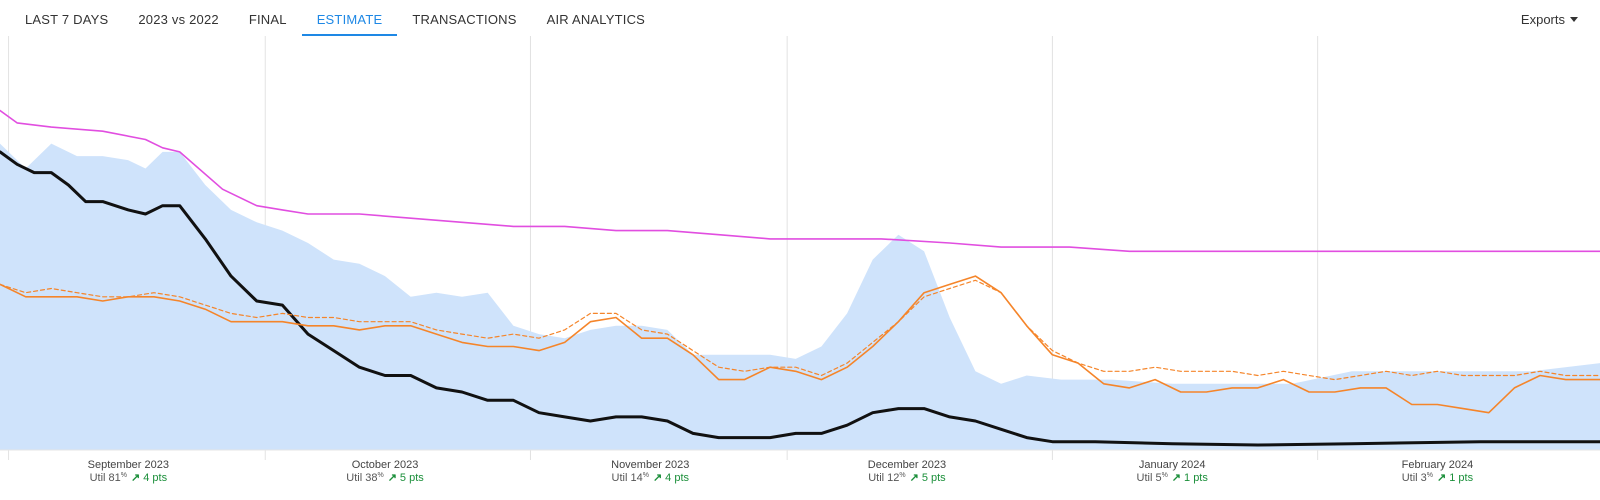 This screenshot has height=500, width=1600. I want to click on util-value: Util 14, so click(627, 478).